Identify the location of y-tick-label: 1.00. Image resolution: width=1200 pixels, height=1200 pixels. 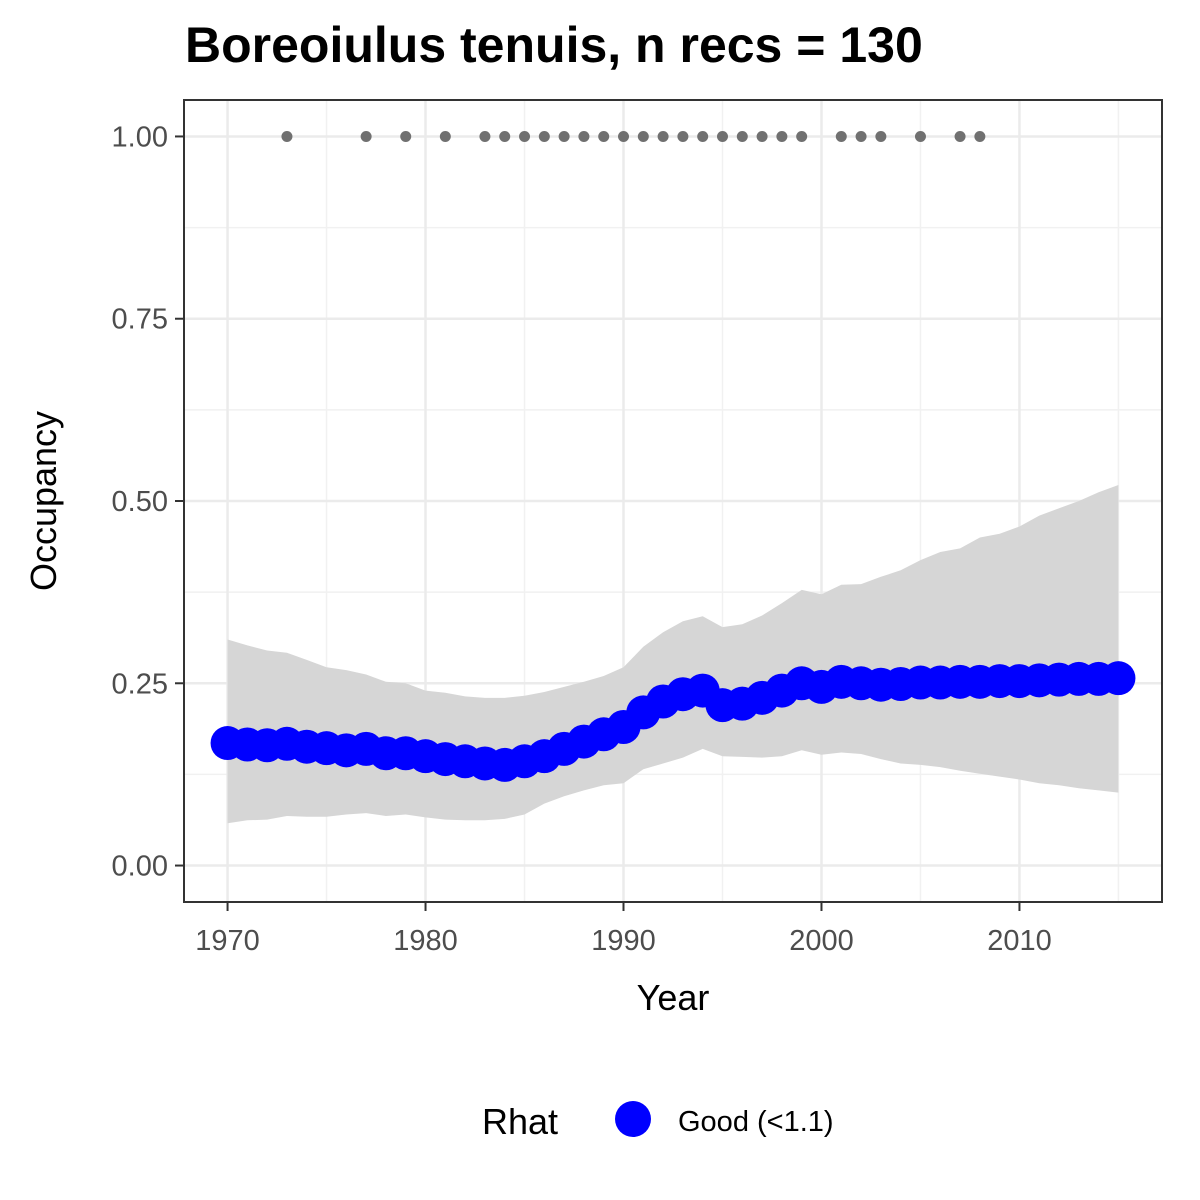
(140, 137).